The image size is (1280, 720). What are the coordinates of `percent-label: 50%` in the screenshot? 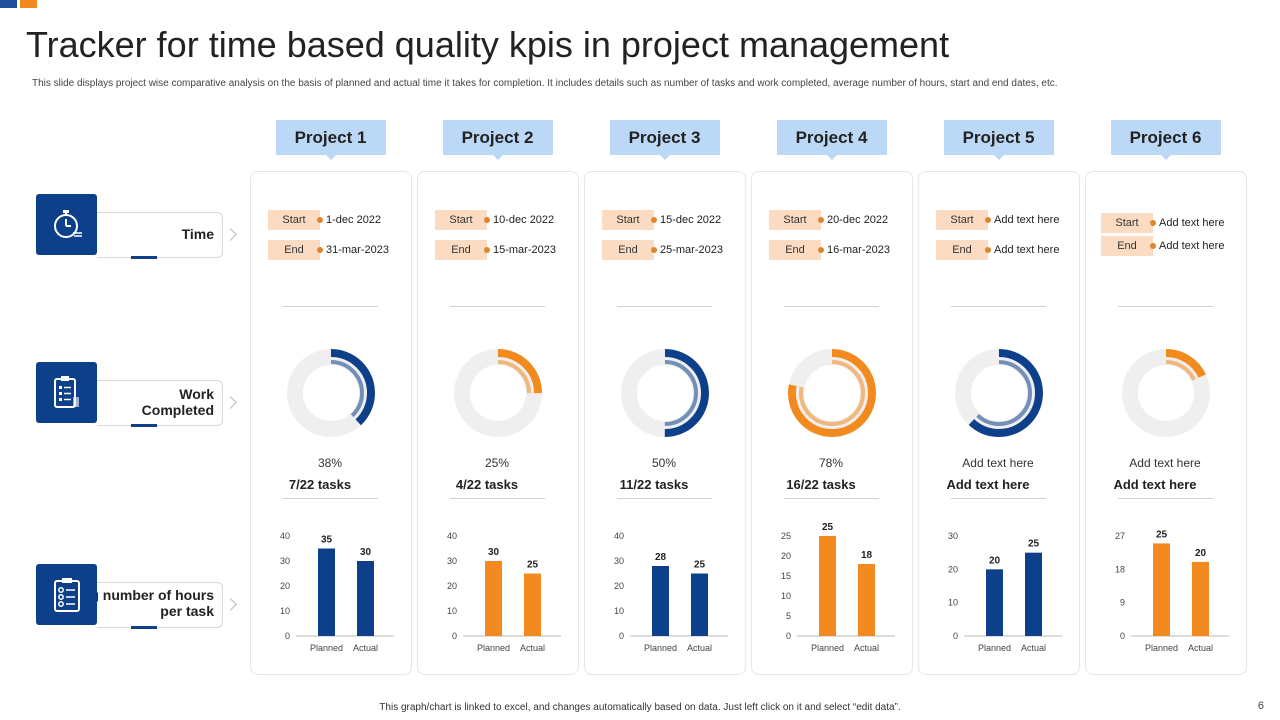 It's located at (664, 463).